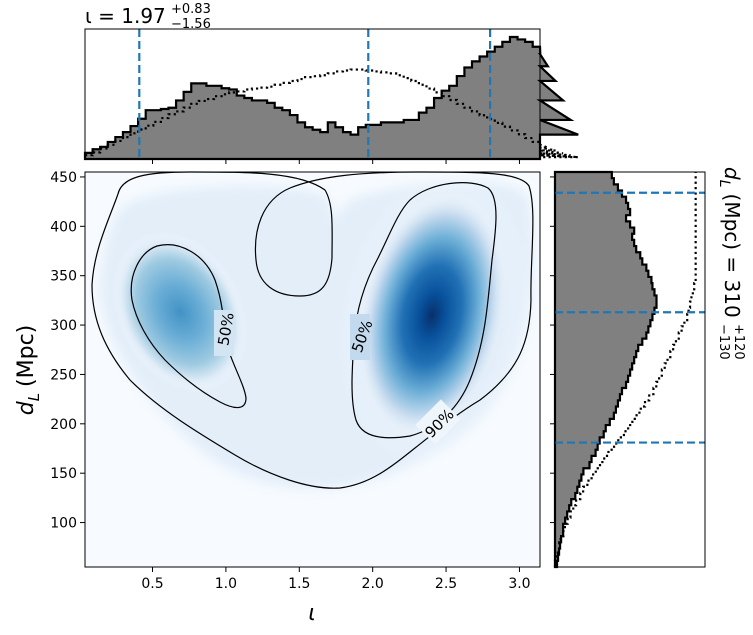  I want to click on top-histogram-bars, so click(331, 98).